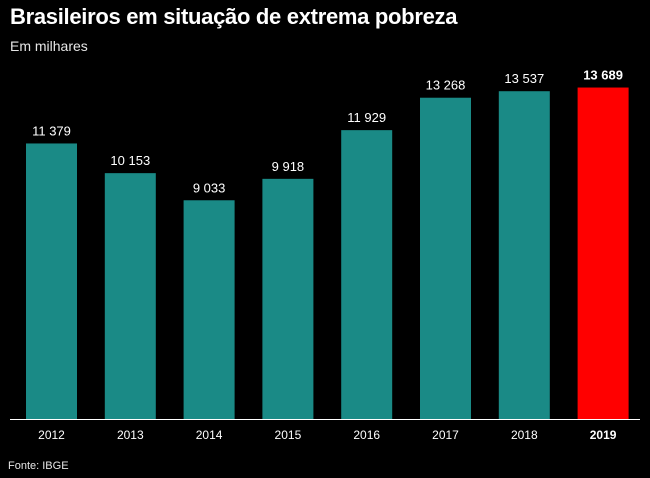 The width and height of the screenshot is (650, 478). Describe the element at coordinates (130, 296) in the screenshot. I see `bar-2013` at that location.